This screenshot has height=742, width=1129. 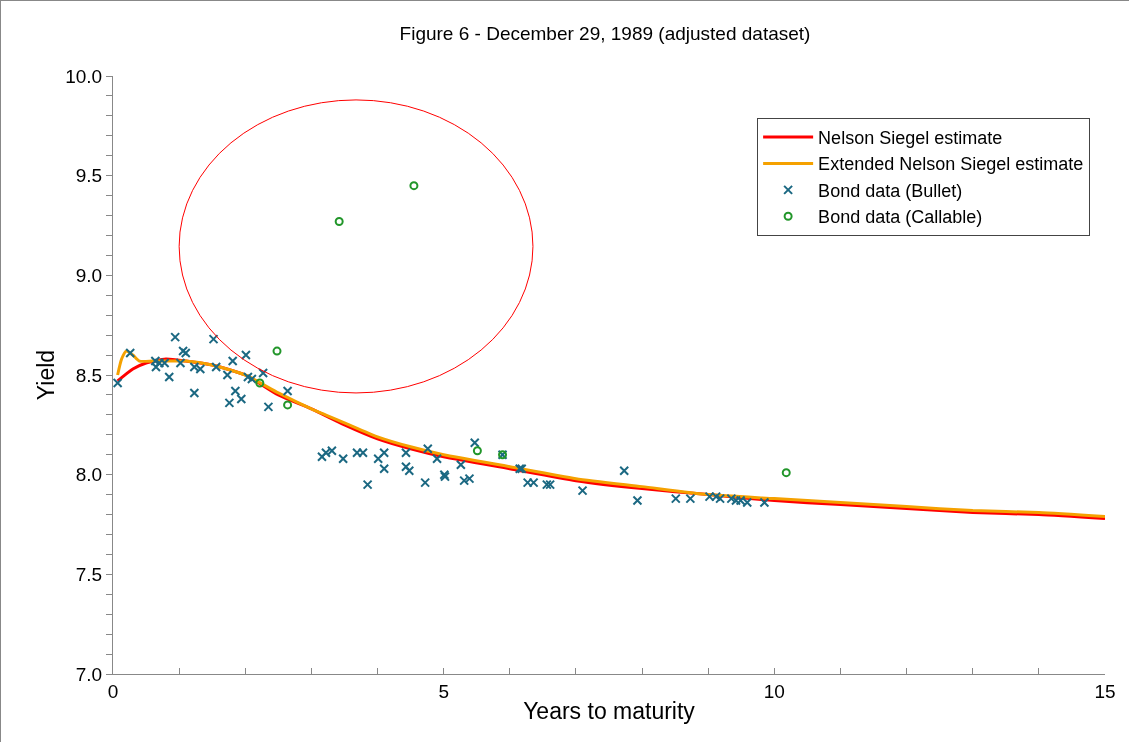 I want to click on x-tick-label: 5, so click(x=443, y=691).